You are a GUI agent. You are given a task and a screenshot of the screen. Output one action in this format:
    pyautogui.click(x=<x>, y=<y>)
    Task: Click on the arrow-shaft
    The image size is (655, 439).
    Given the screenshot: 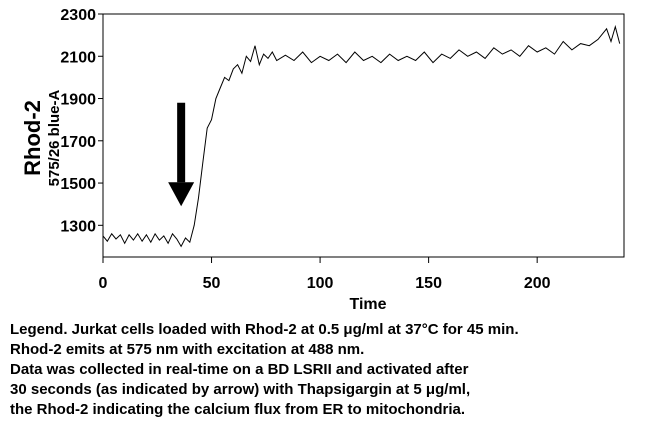 What is the action you would take?
    pyautogui.click(x=181, y=142)
    